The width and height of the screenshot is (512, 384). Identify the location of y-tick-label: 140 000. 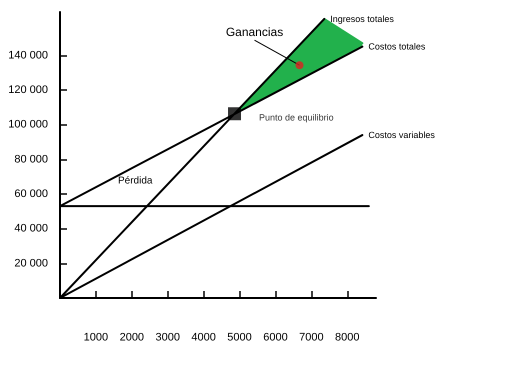
(28, 55).